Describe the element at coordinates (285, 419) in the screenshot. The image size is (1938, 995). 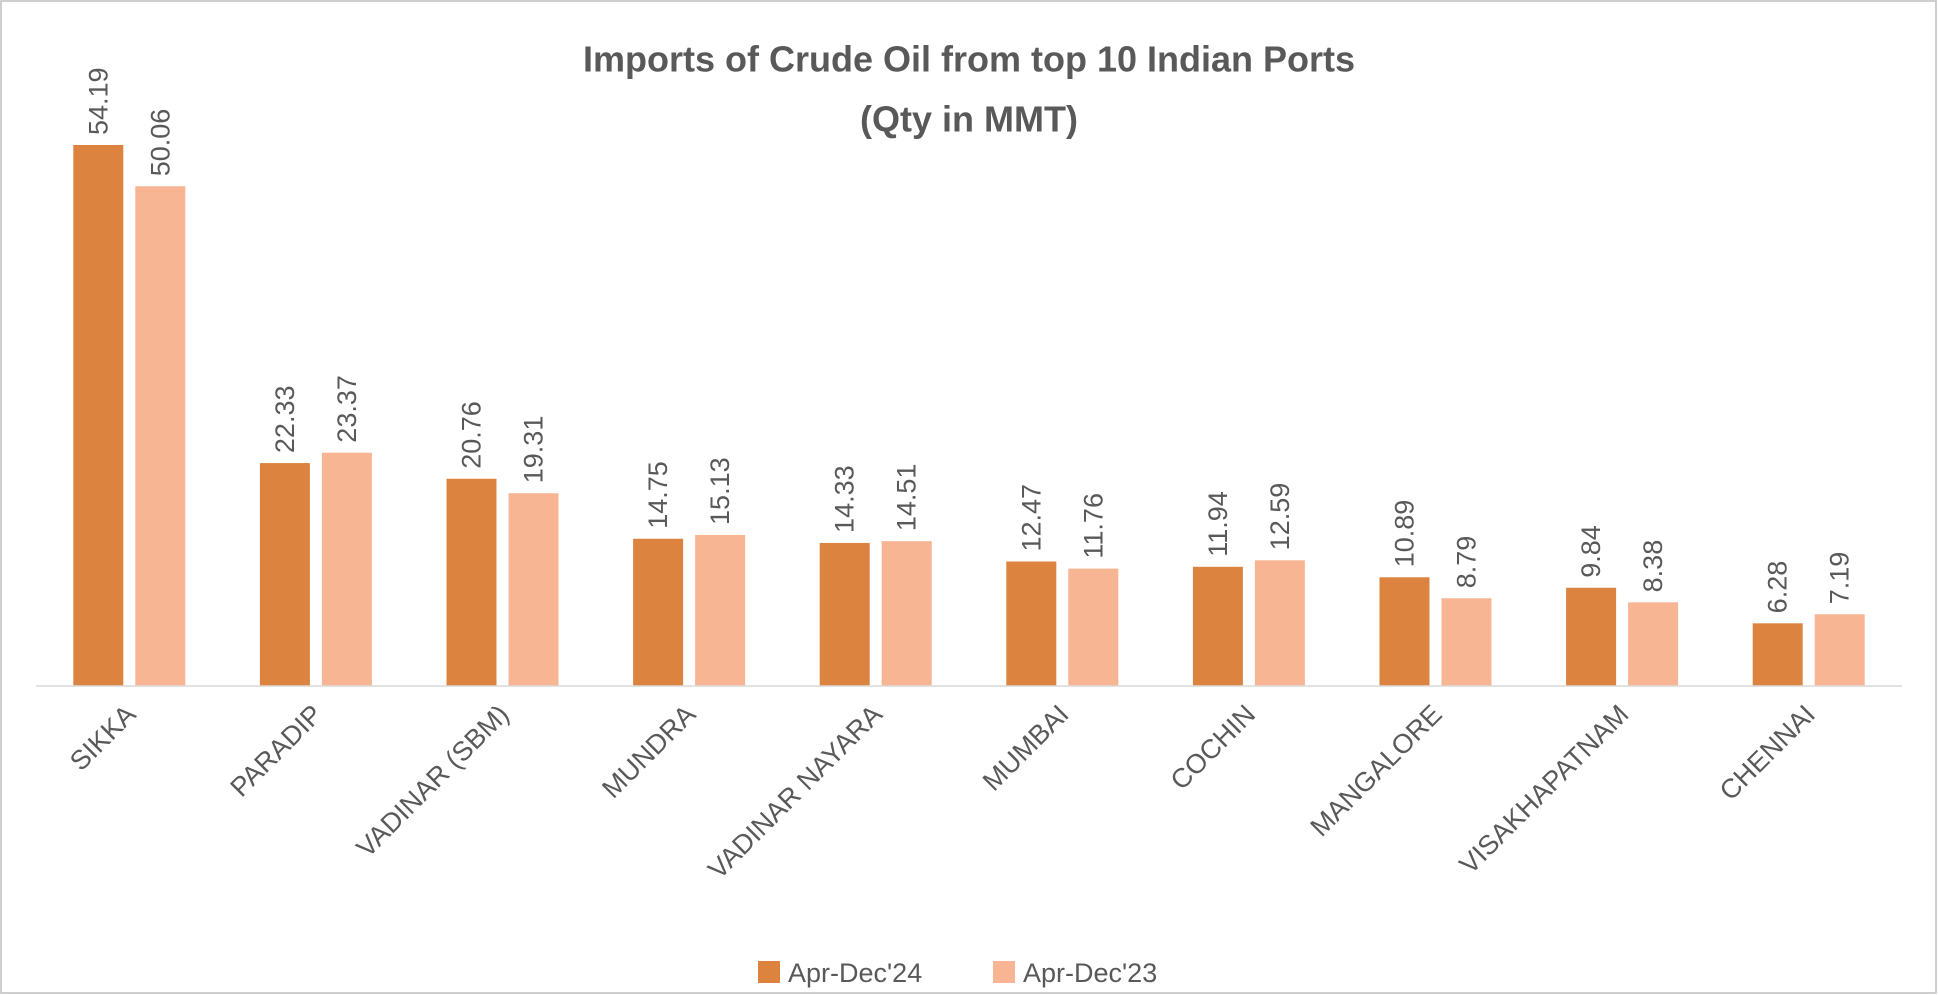
I see `value-label: 22.33` at that location.